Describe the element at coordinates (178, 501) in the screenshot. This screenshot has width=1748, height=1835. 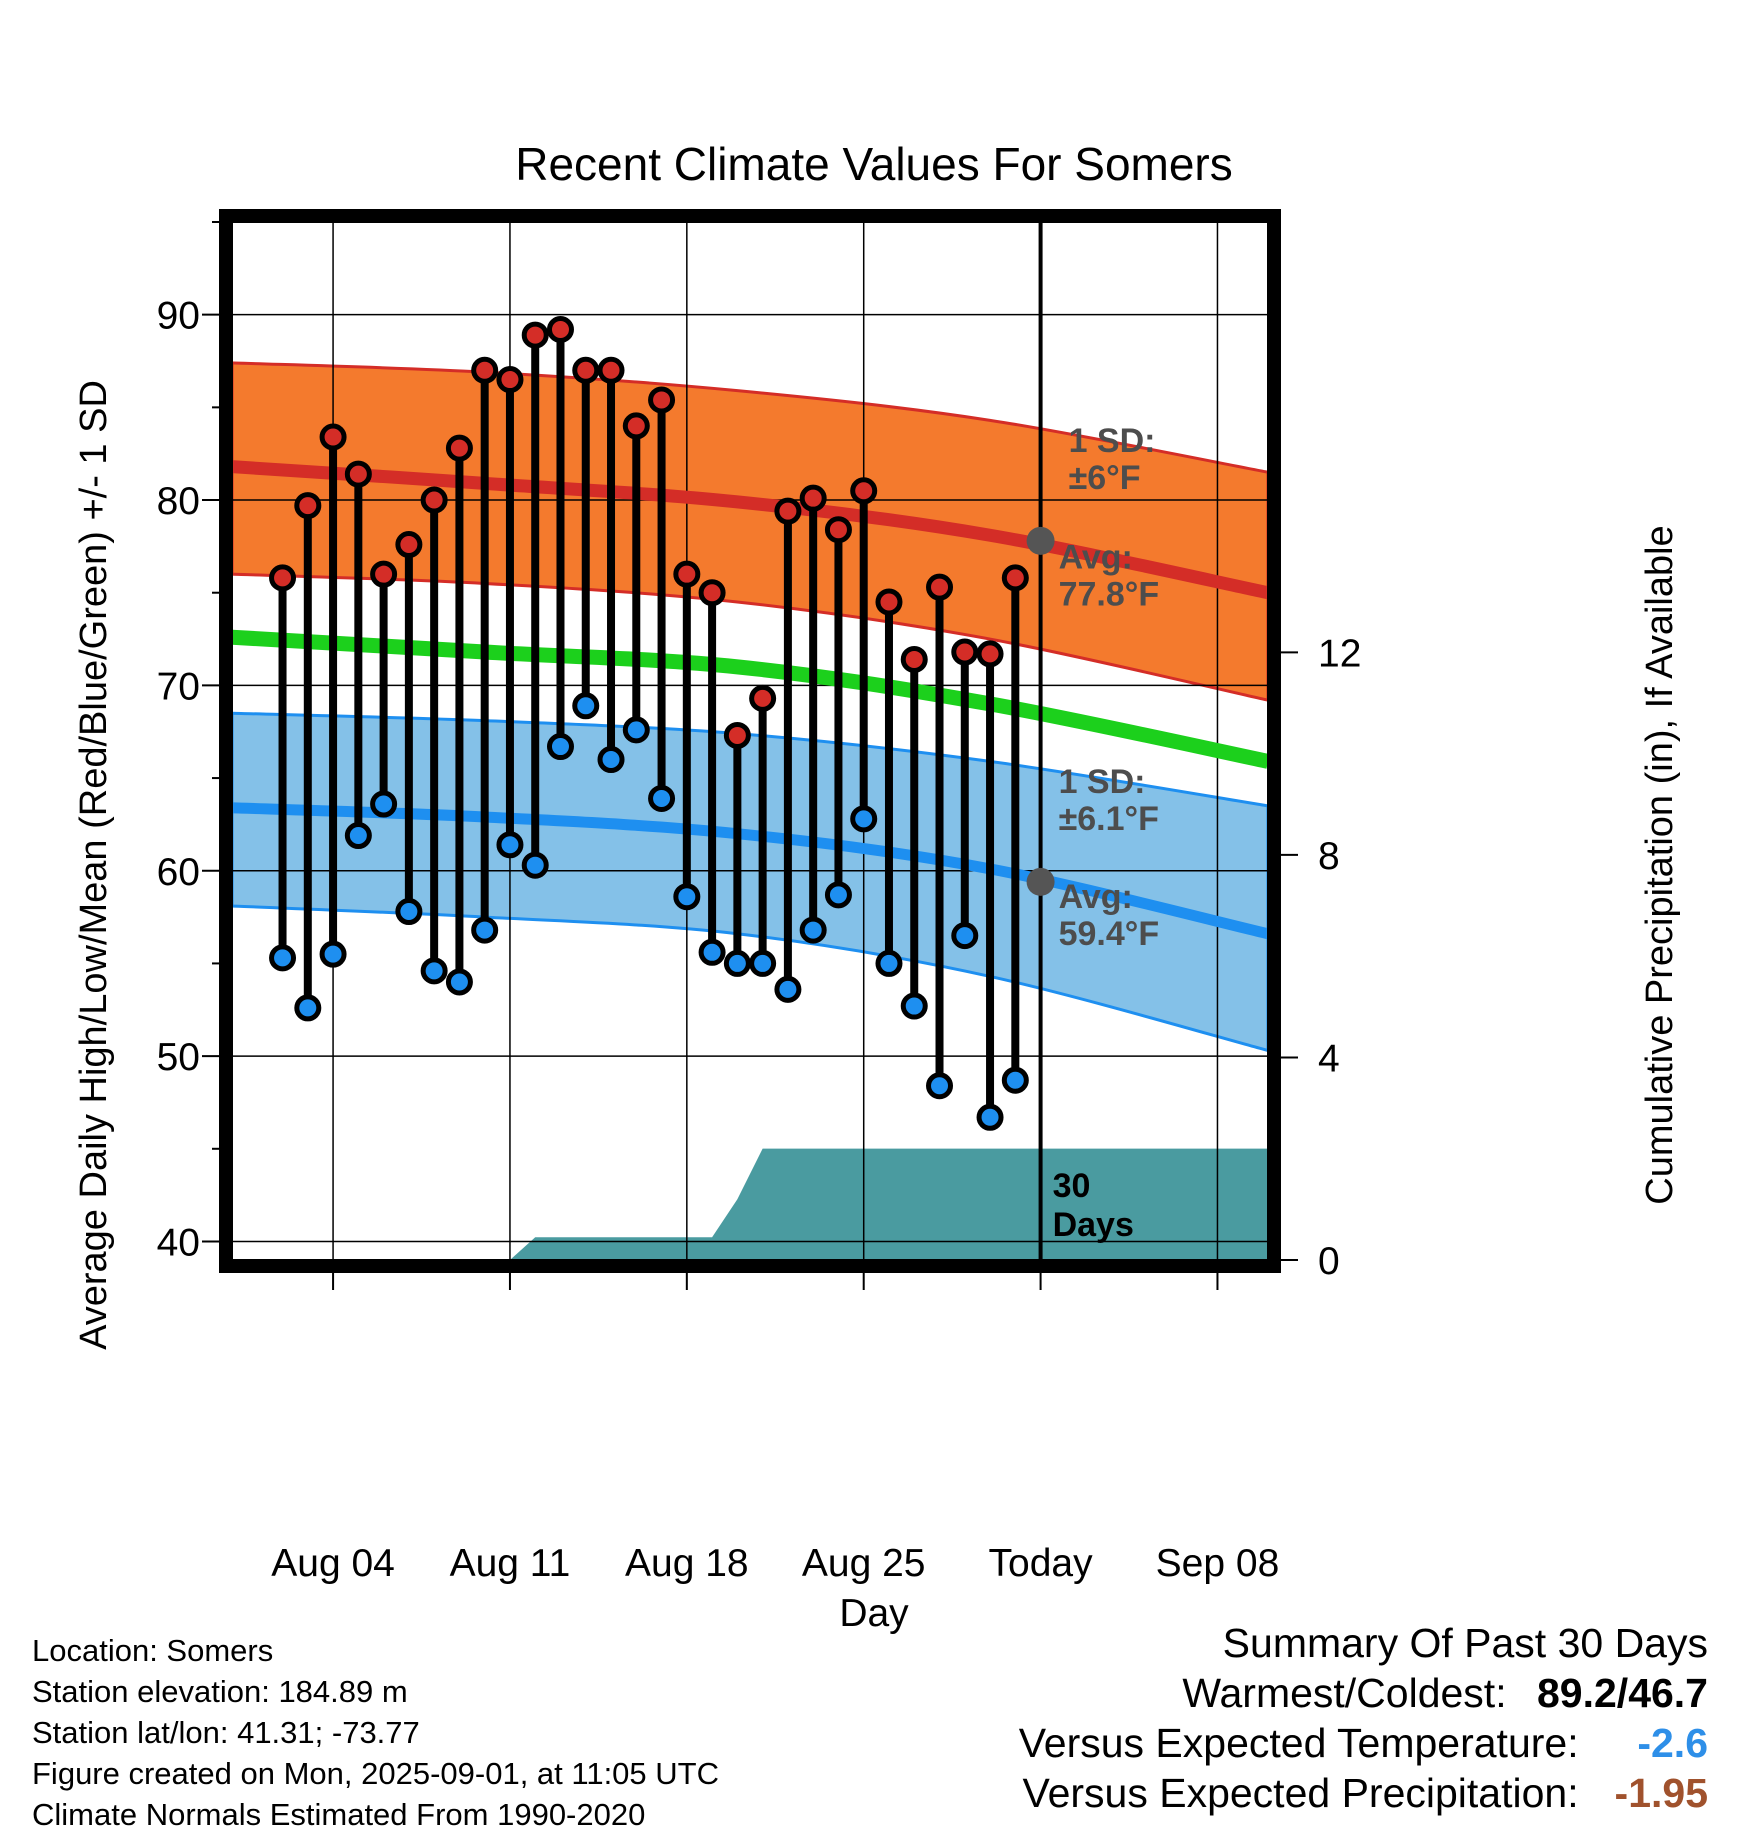
I see `y-tick-label: 80` at that location.